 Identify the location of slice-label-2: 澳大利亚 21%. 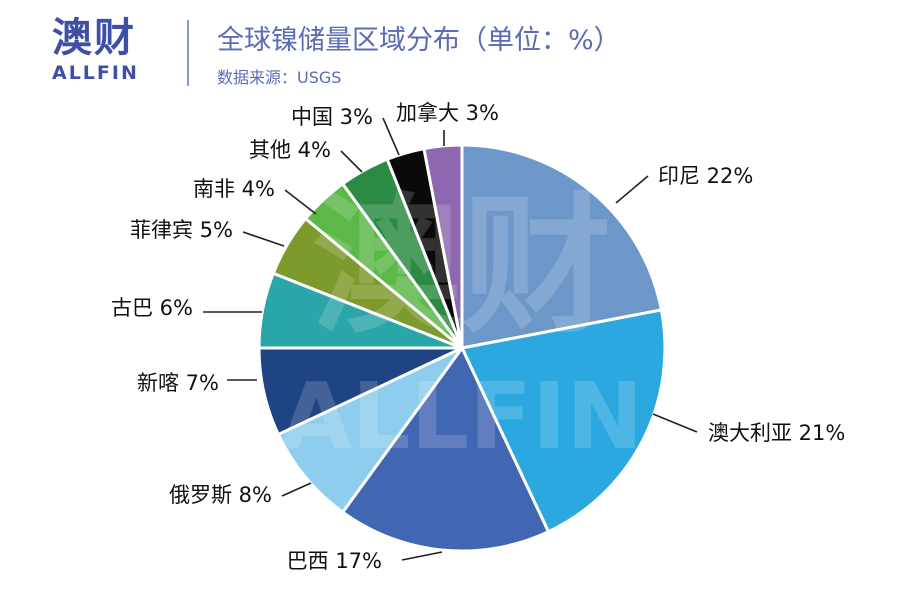
(776, 433).